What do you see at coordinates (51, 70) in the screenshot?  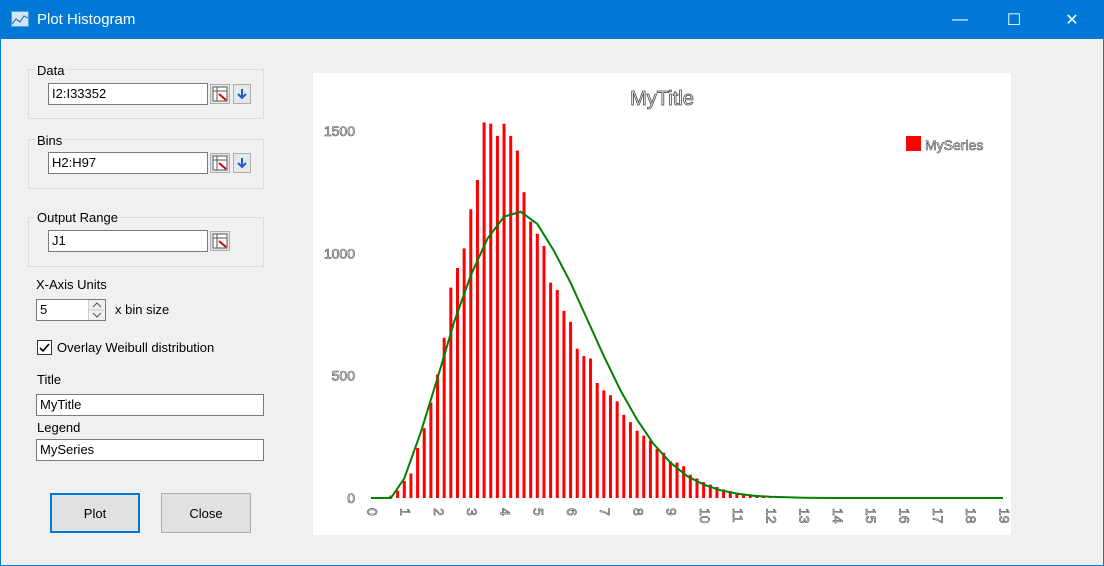 I see `data-label: Data` at bounding box center [51, 70].